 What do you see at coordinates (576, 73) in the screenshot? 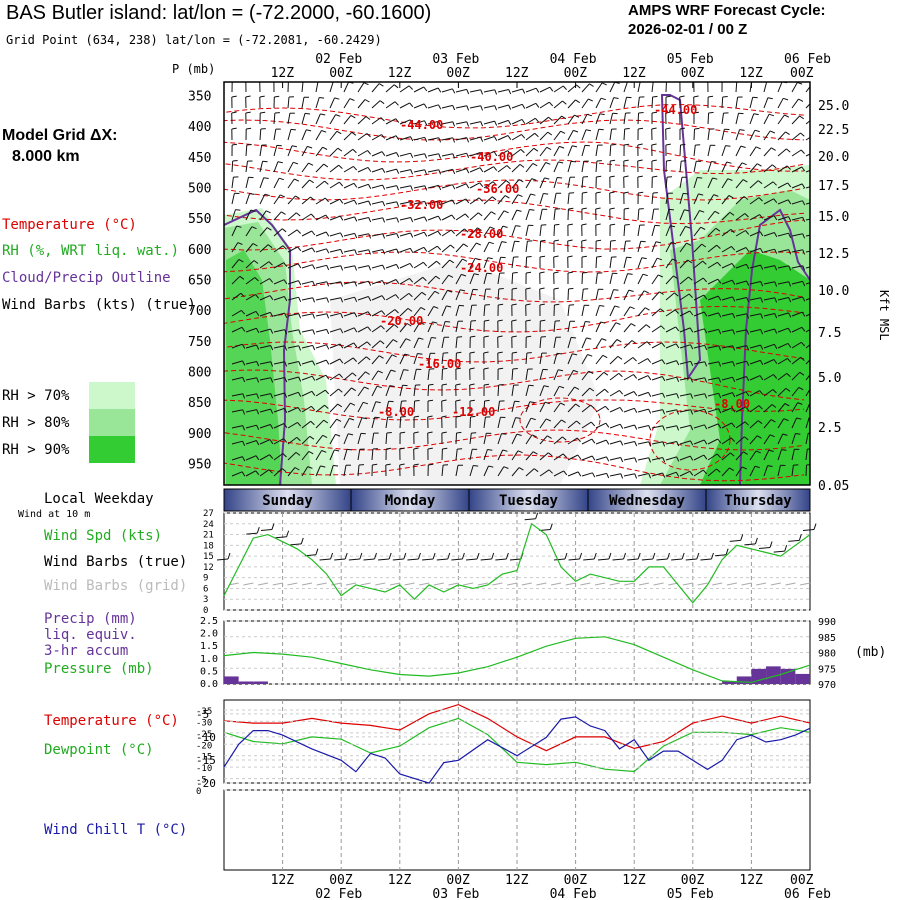
I see `top-hour-label-5: 00Z` at bounding box center [576, 73].